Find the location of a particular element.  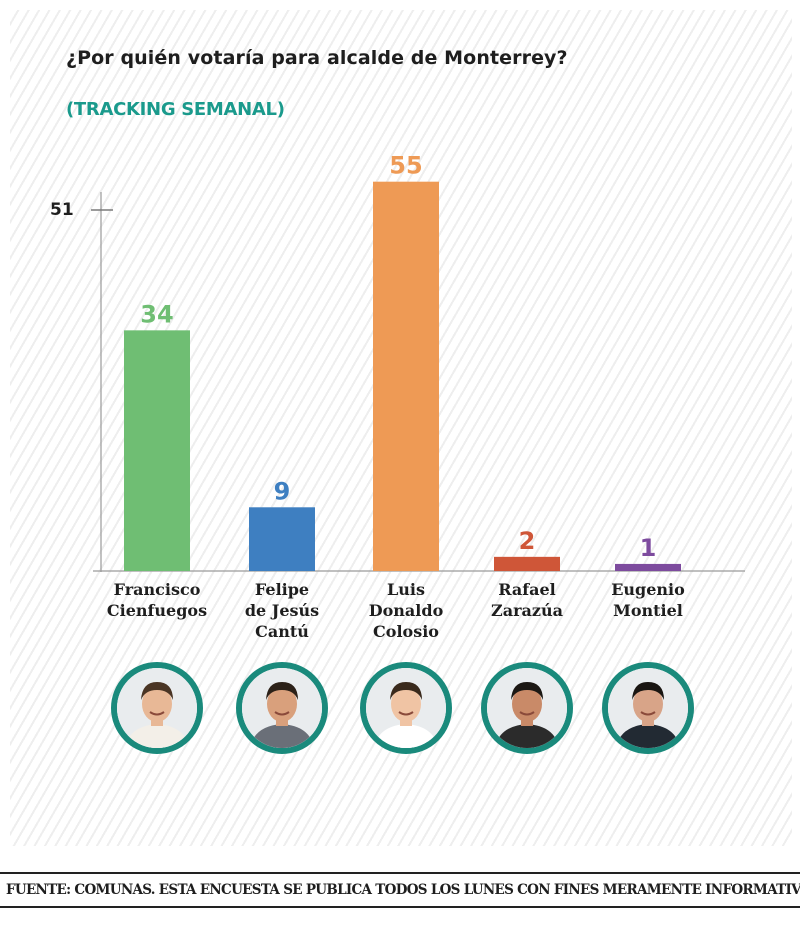

value-label-5: 1 is located at coordinates (648, 548).